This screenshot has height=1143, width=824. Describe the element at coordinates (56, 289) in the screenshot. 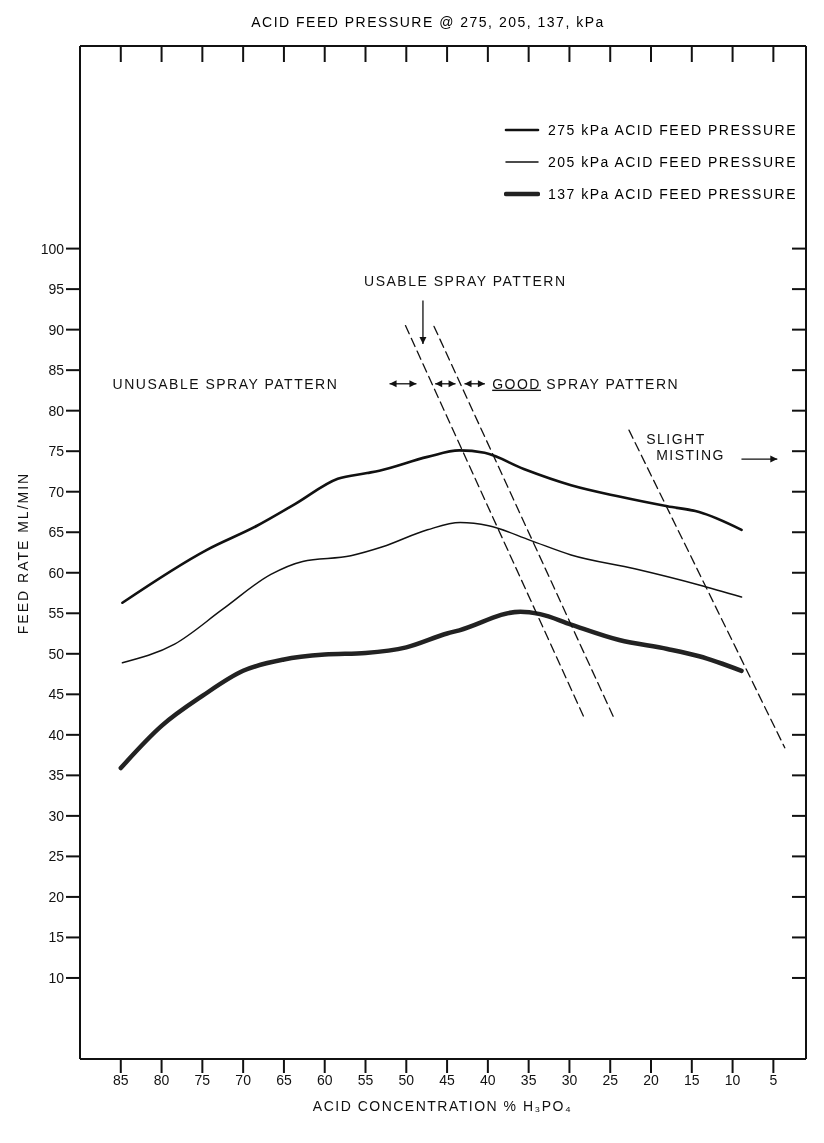

I see `y-tick-label: 95` at that location.